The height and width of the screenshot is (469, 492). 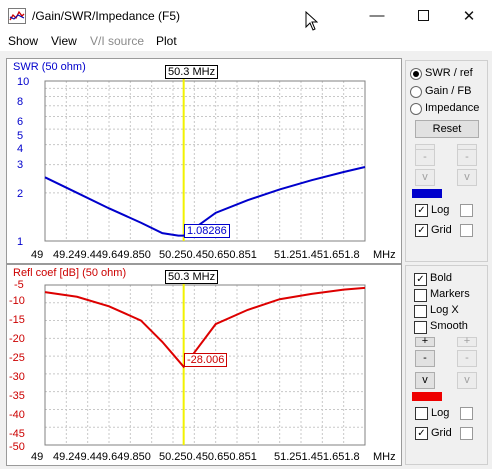 I want to click on refl-left-down-button: v, so click(x=425, y=380).